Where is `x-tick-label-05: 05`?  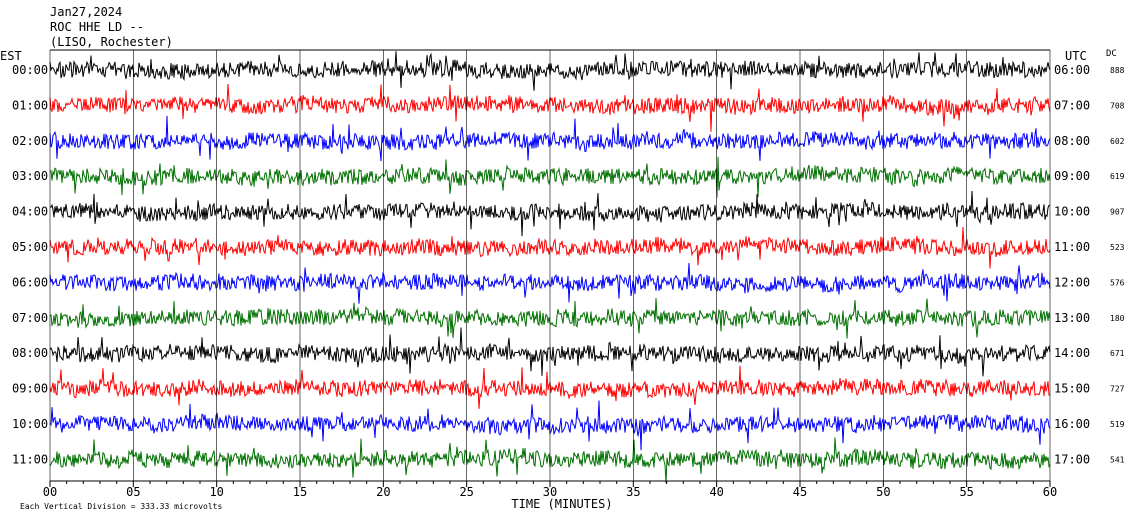
x-tick-label-05: 05 is located at coordinates (133, 492).